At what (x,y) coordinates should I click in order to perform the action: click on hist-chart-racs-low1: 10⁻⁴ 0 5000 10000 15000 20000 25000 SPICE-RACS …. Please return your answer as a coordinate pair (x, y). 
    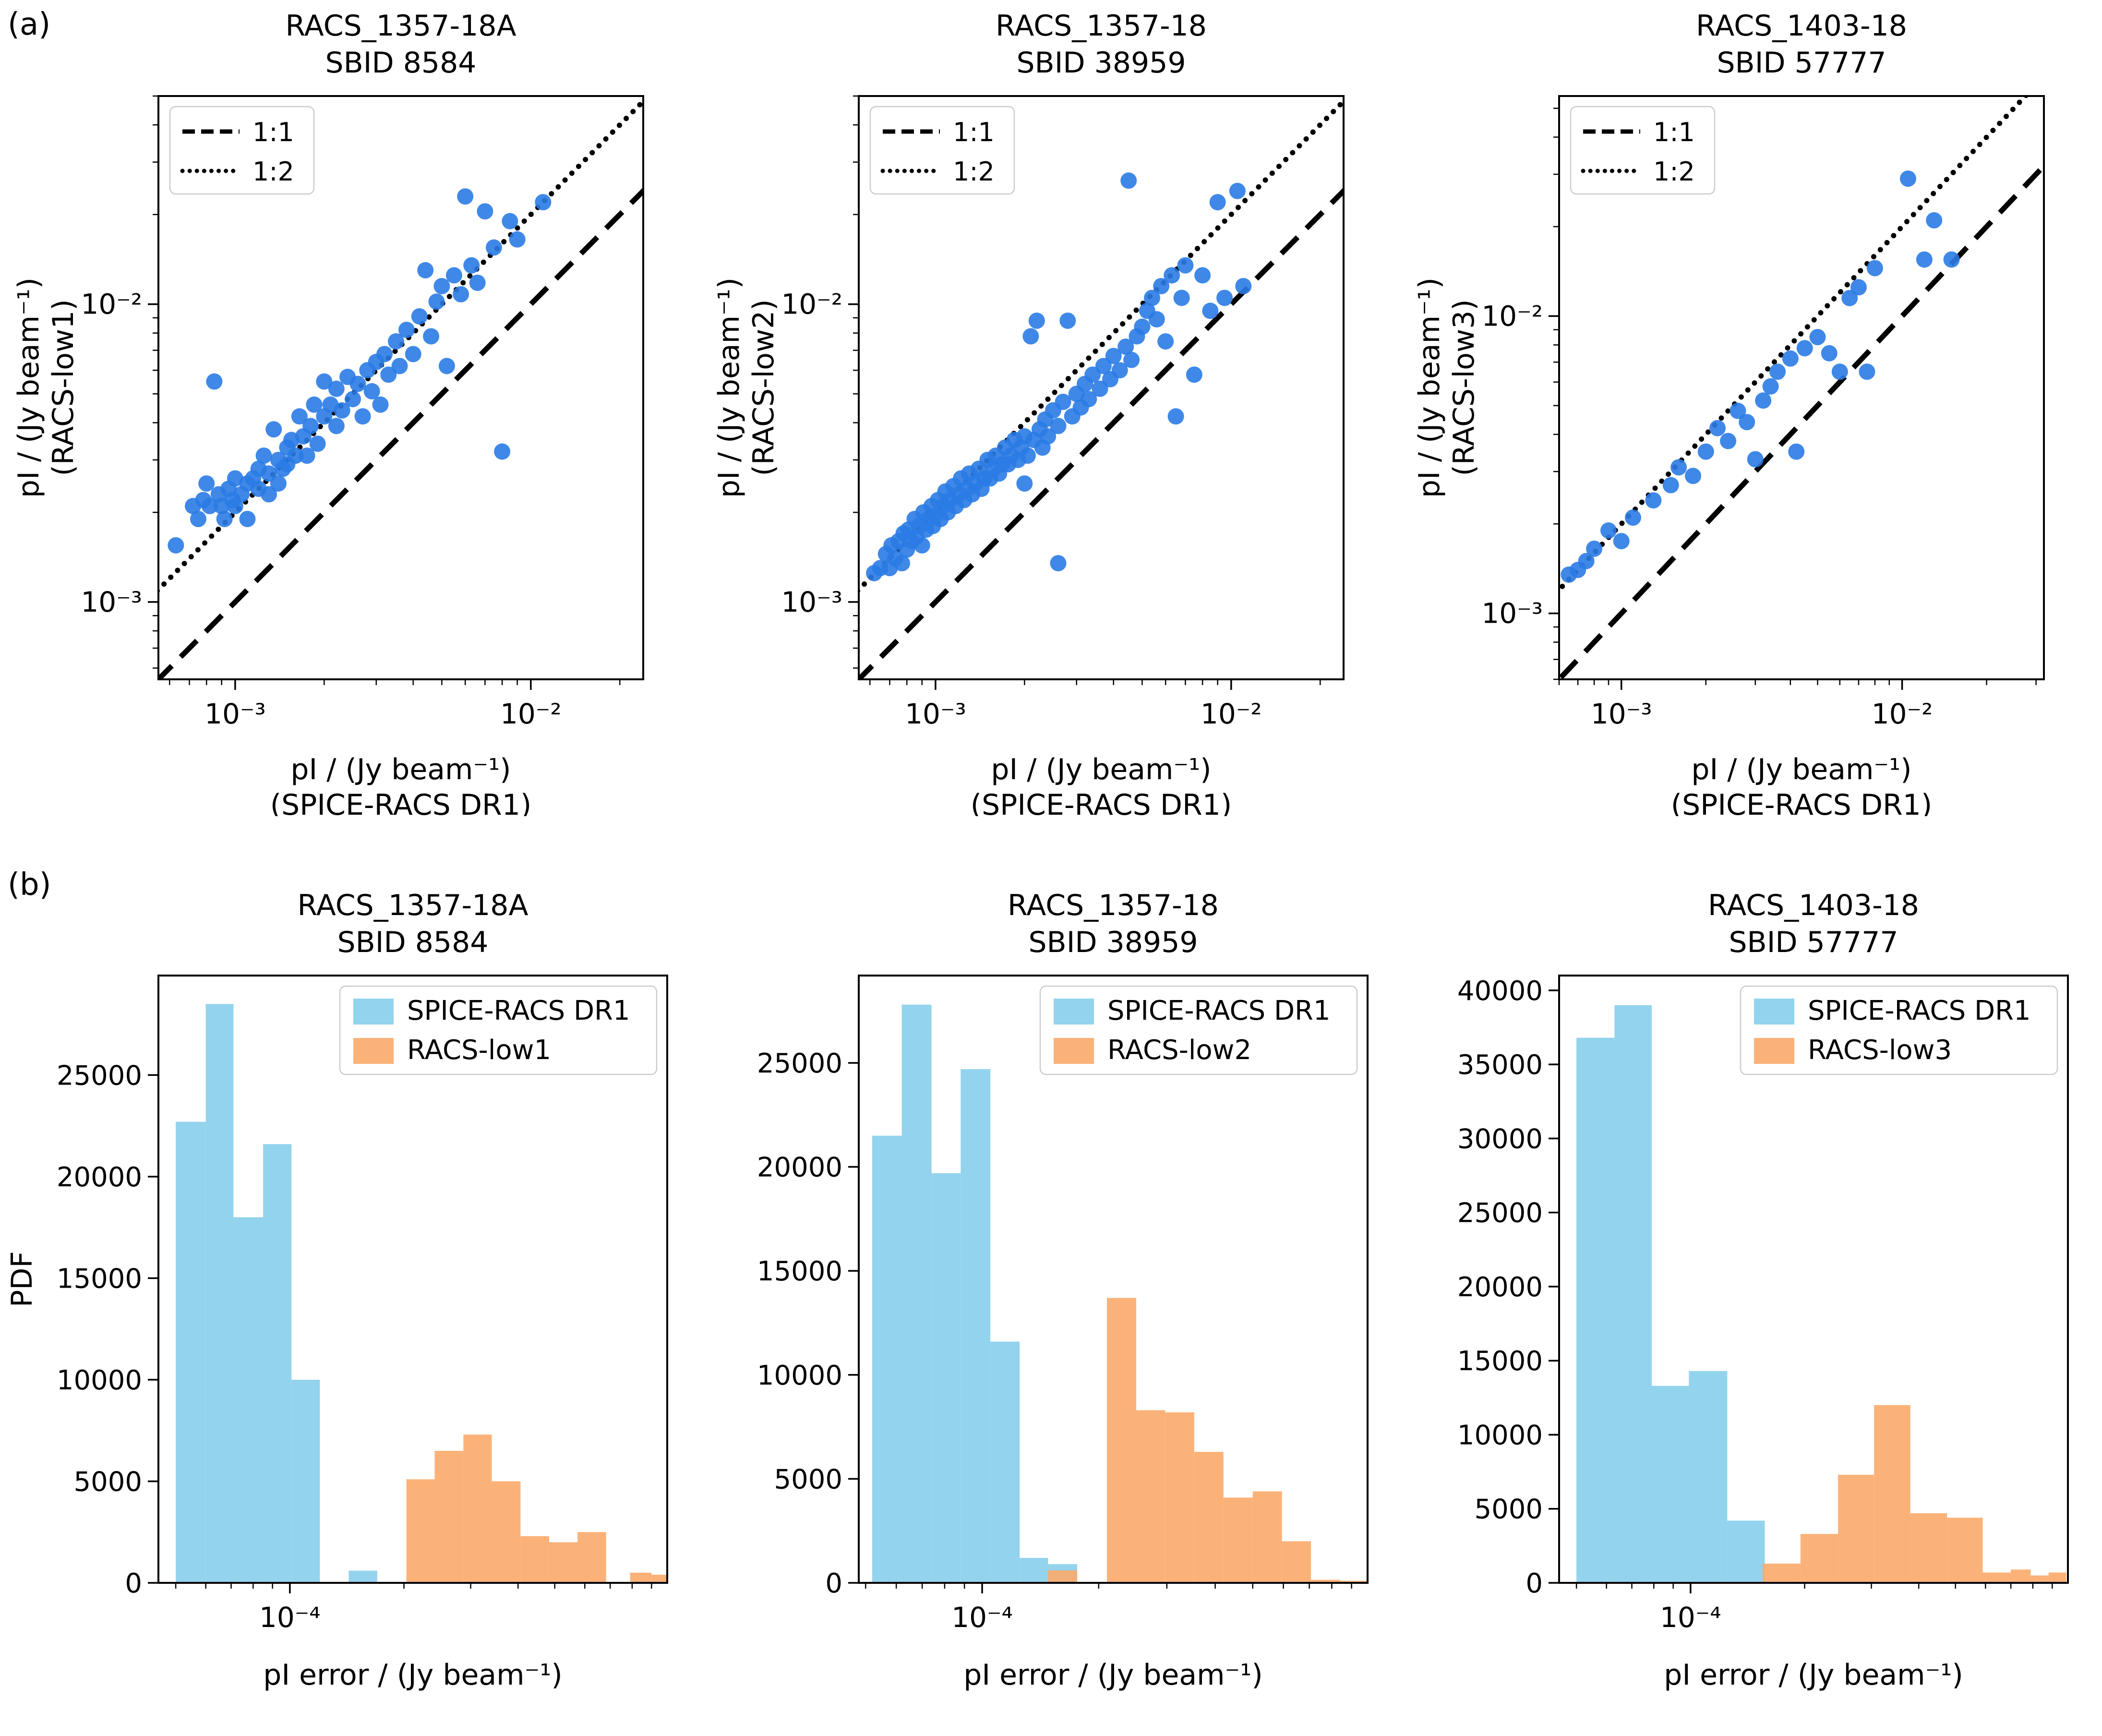
    Looking at the image, I should click on (350, 1335).